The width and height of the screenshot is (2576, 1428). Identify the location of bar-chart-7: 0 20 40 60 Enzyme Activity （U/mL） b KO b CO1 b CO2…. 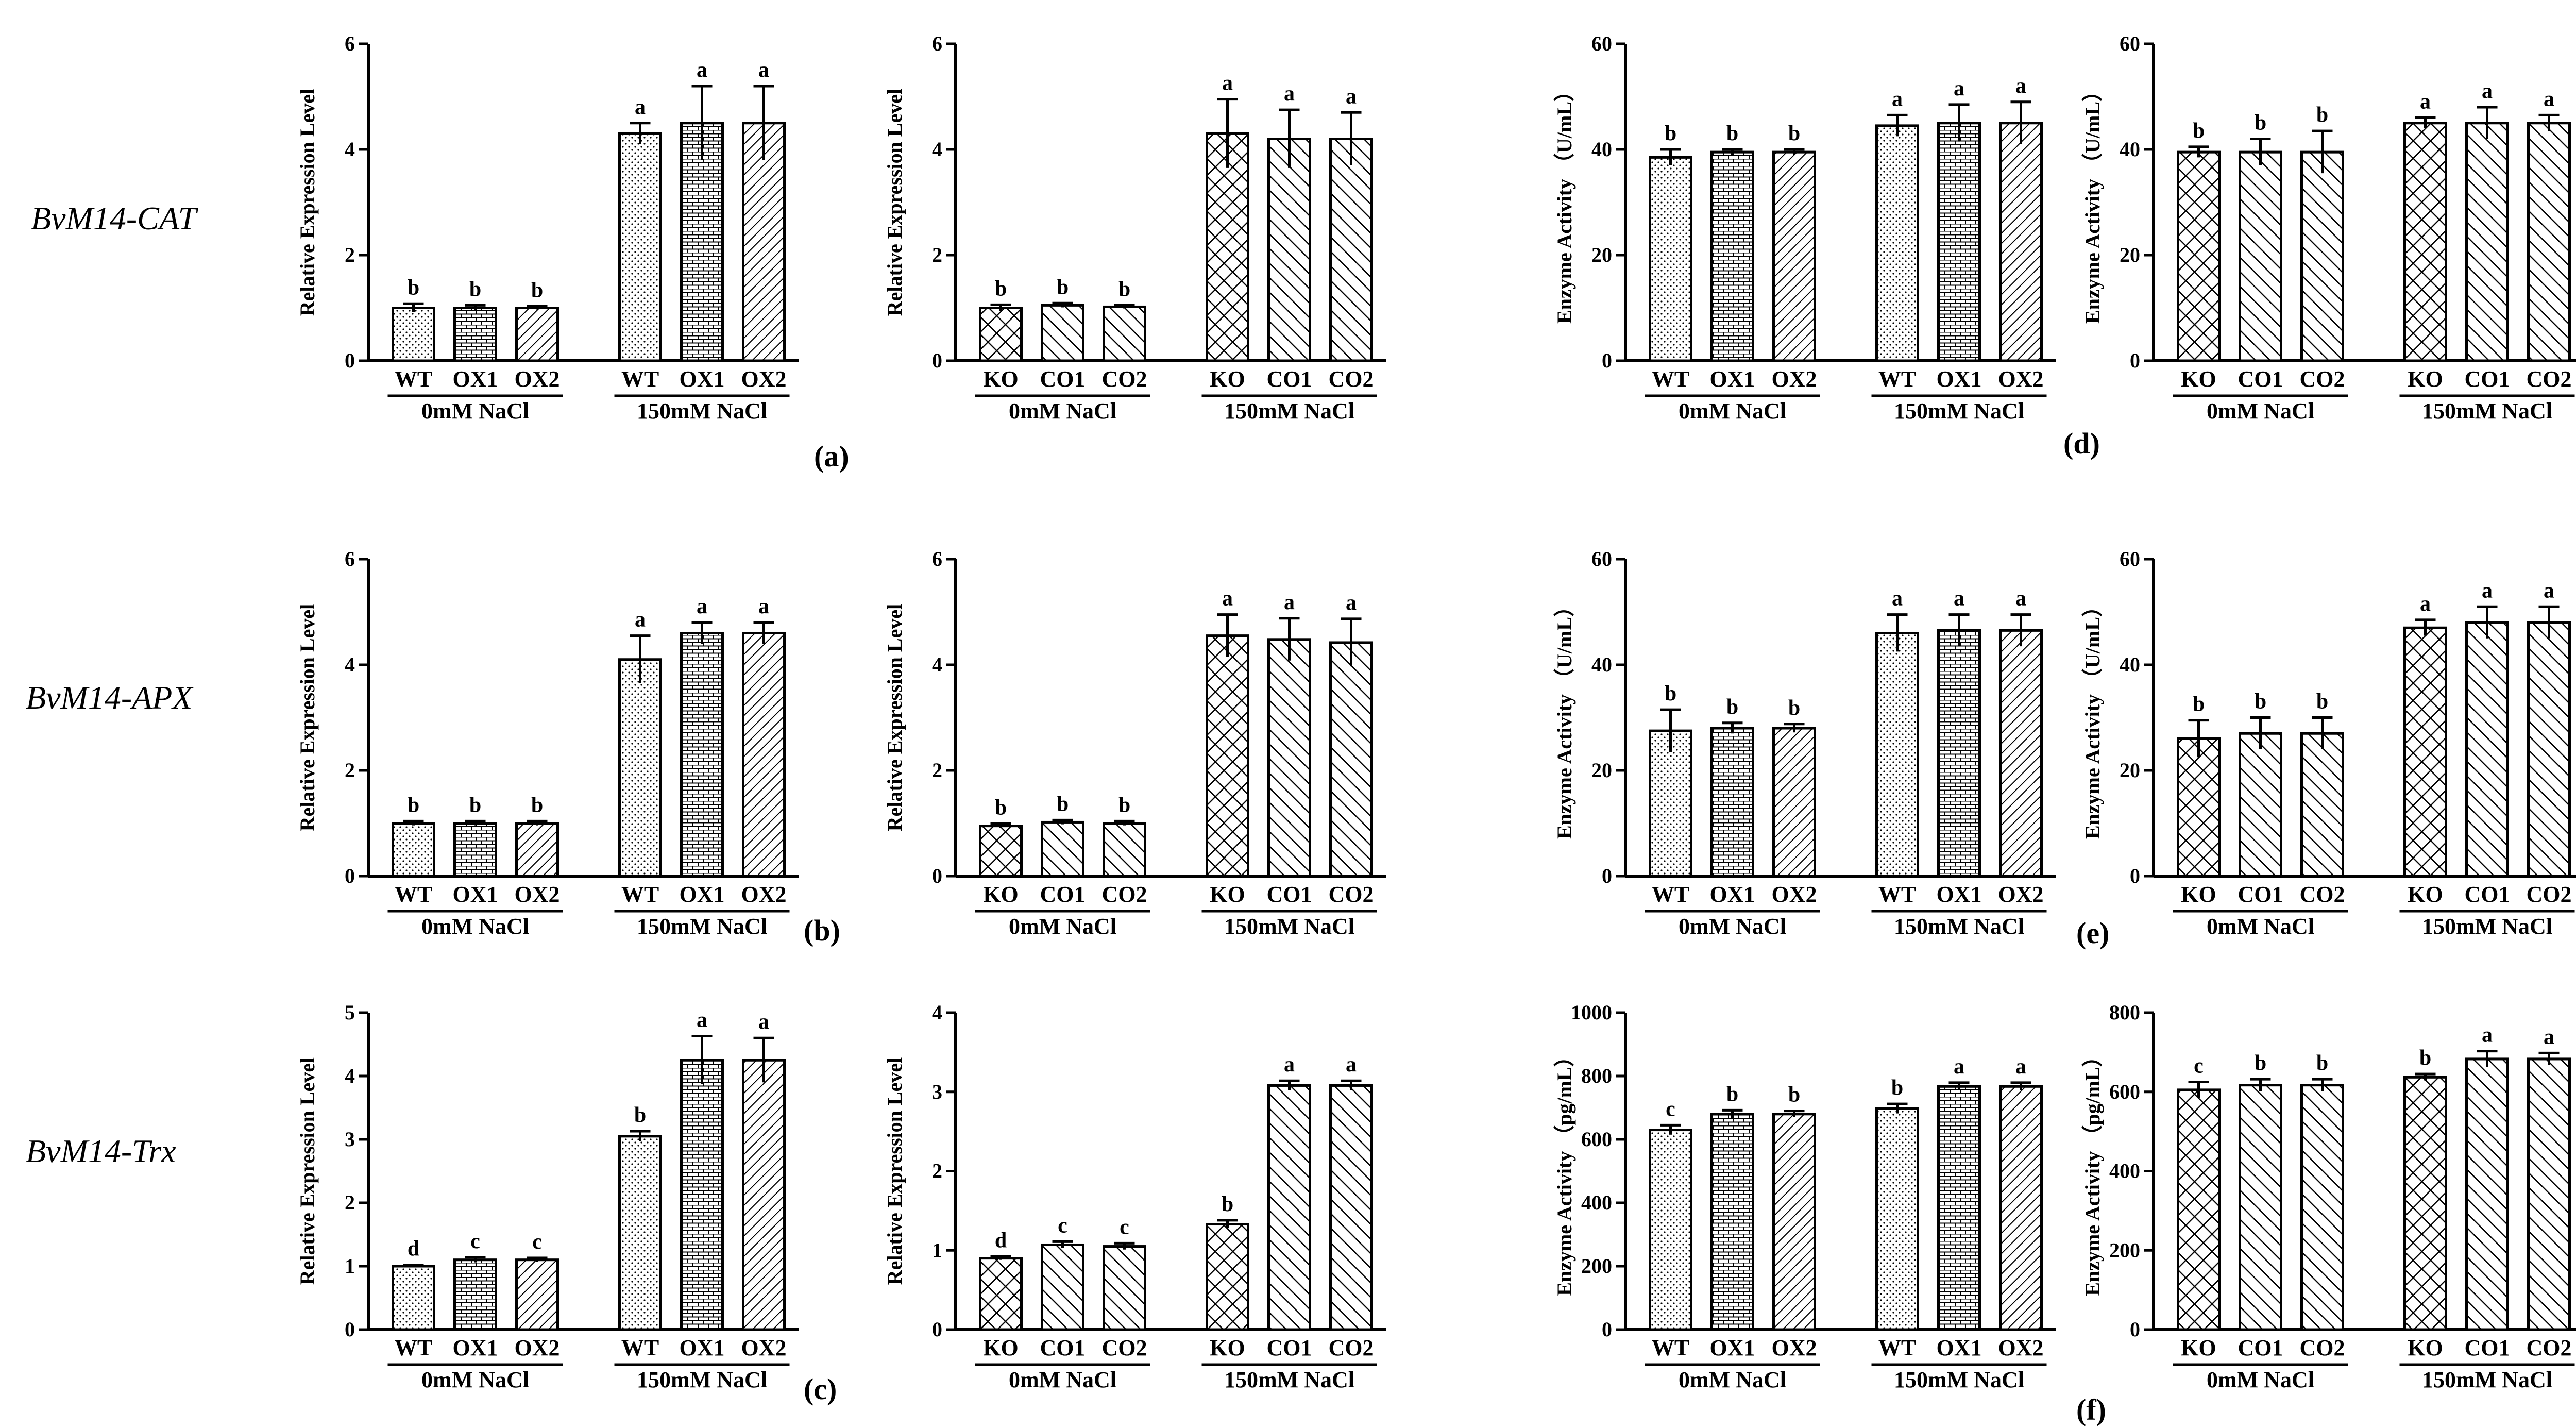
(2328, 743).